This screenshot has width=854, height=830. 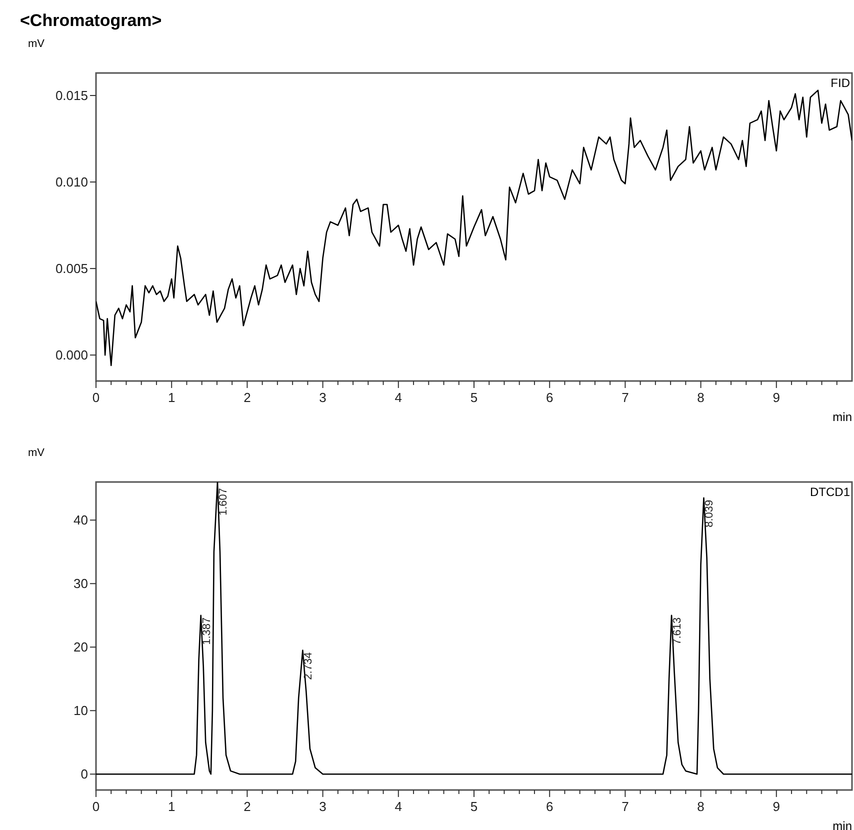 What do you see at coordinates (678, 631) in the screenshot?
I see `annotation: 7.613` at bounding box center [678, 631].